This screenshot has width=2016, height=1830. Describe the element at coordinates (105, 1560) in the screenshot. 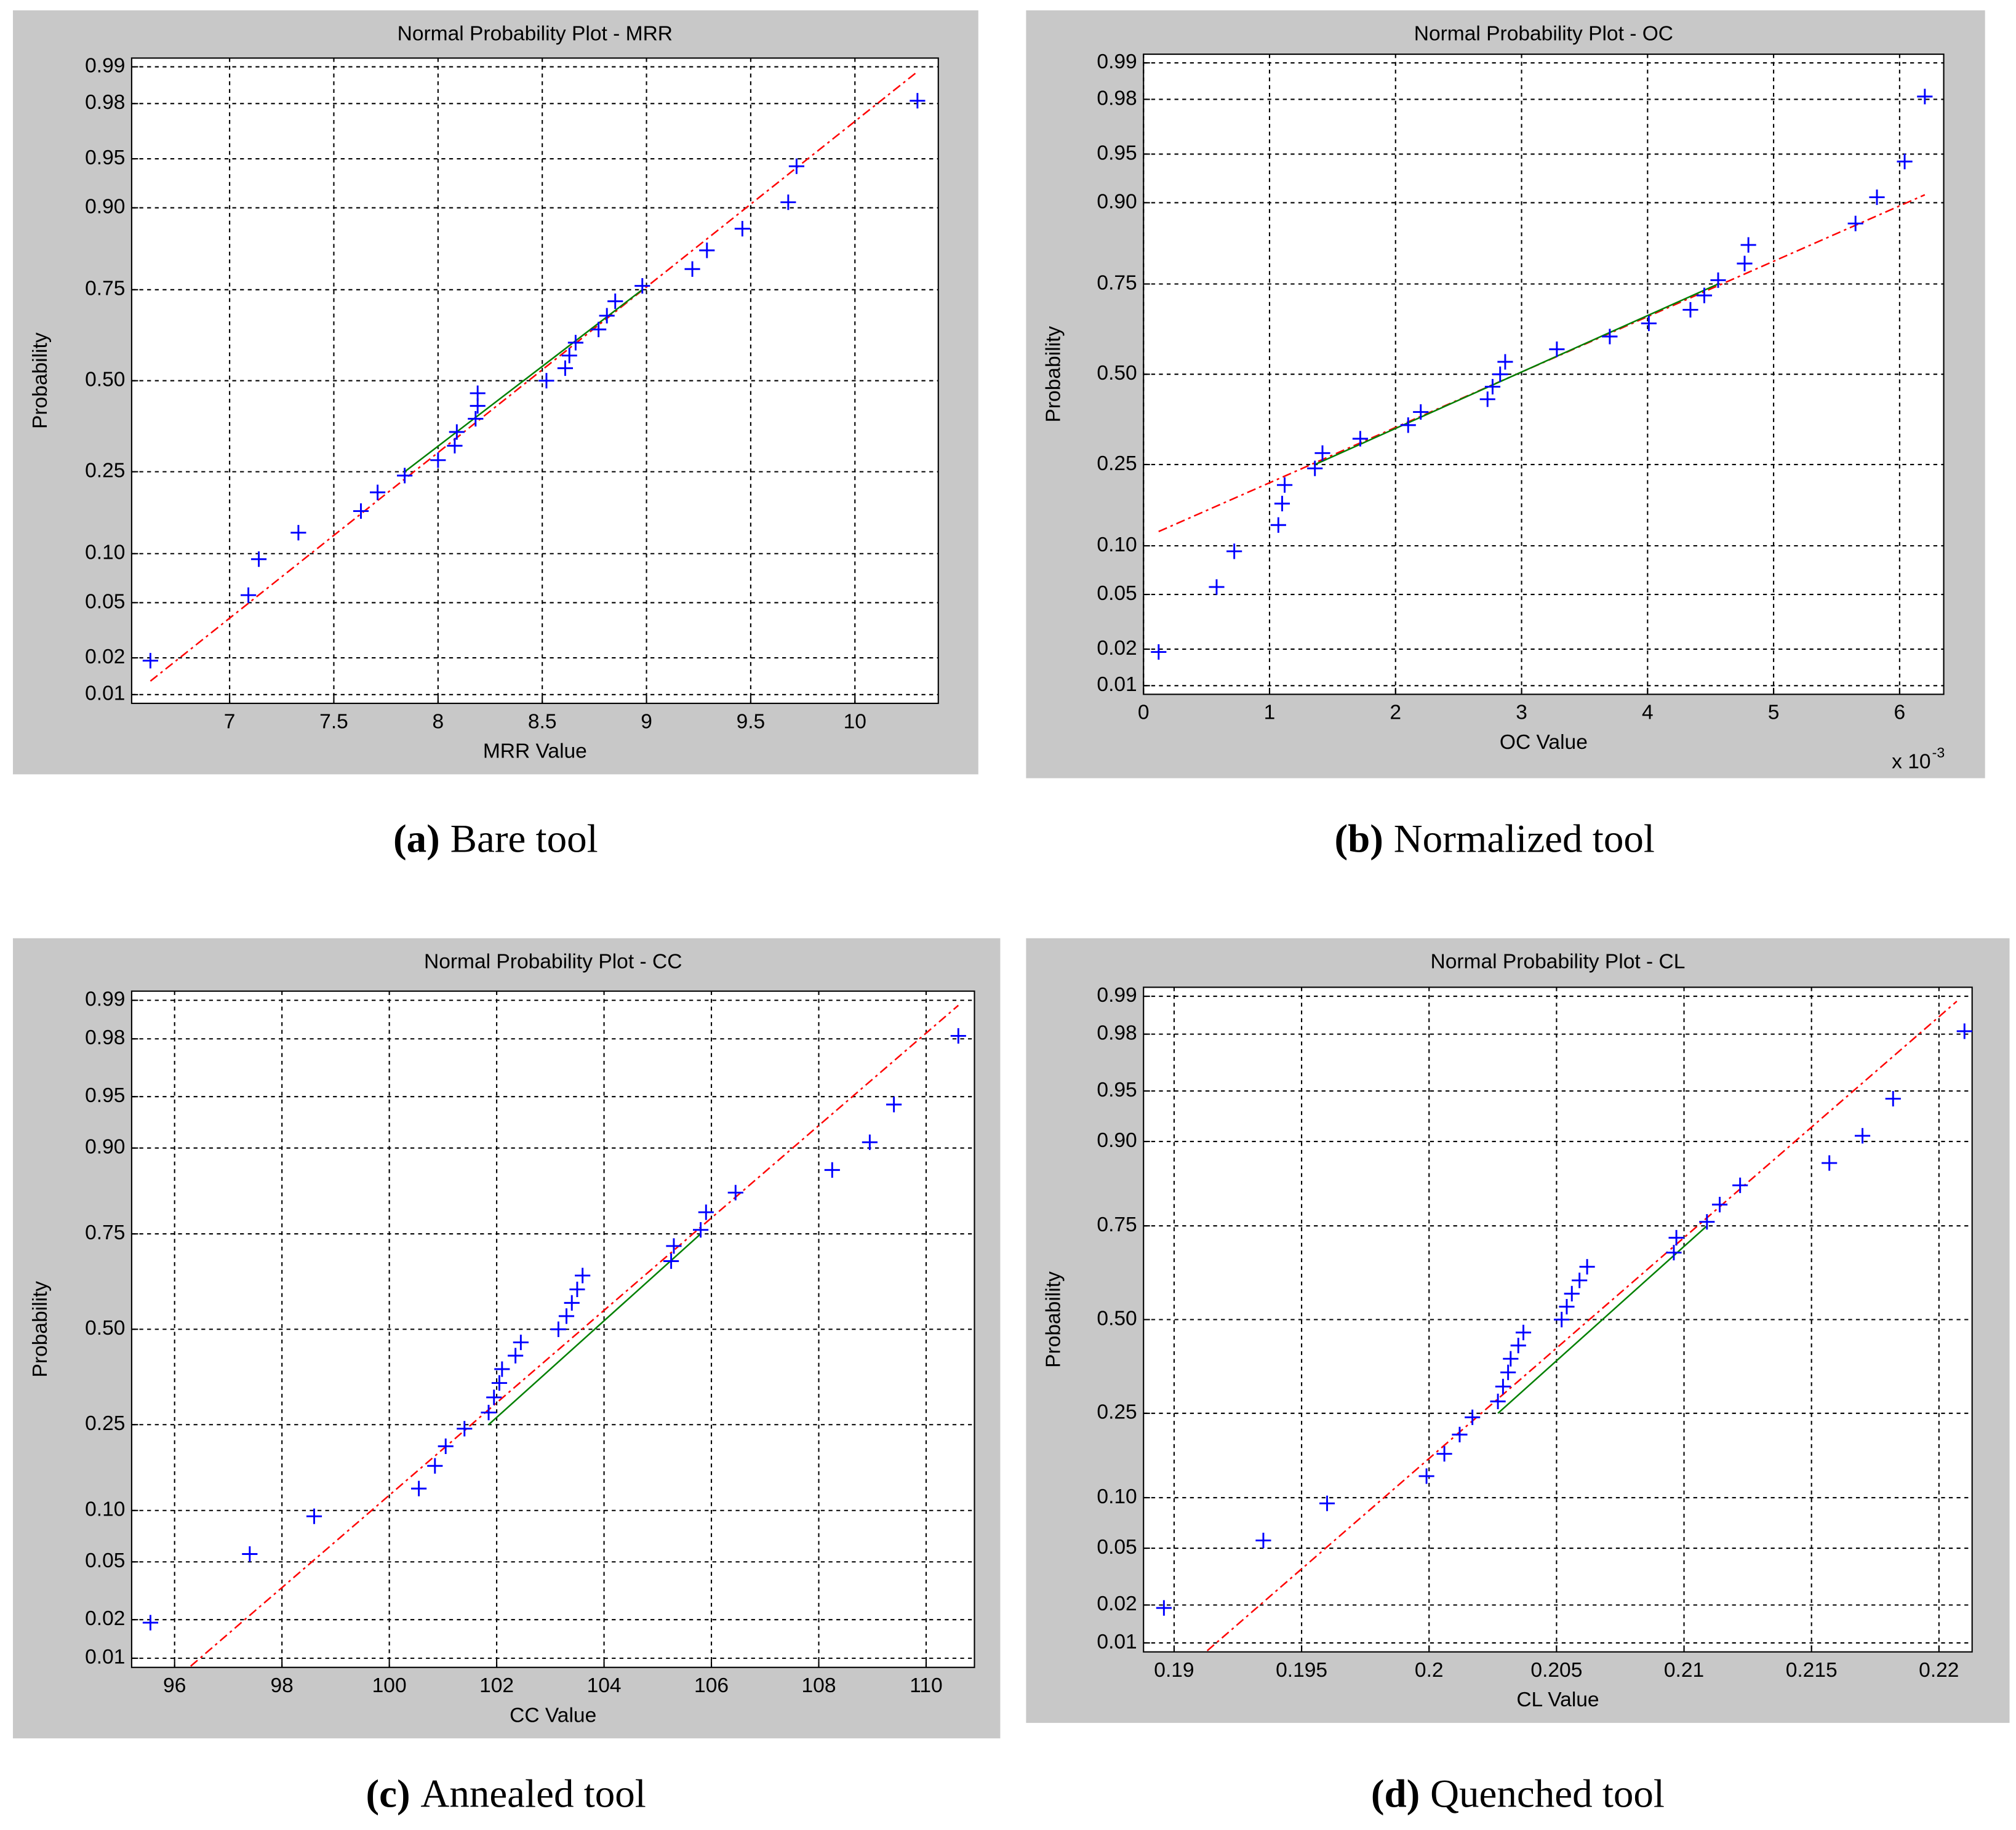

I see `y-tick-label: 0.05` at that location.